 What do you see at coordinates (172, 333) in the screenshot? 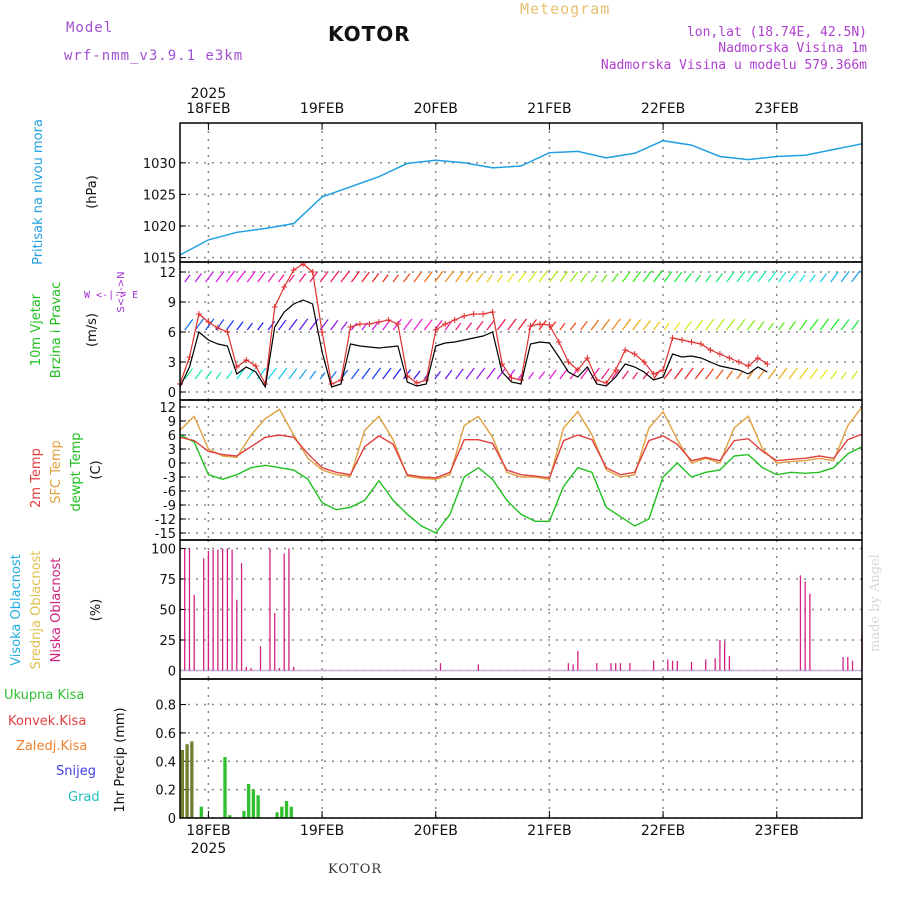
I see `wind-tick-label: 6` at bounding box center [172, 333].